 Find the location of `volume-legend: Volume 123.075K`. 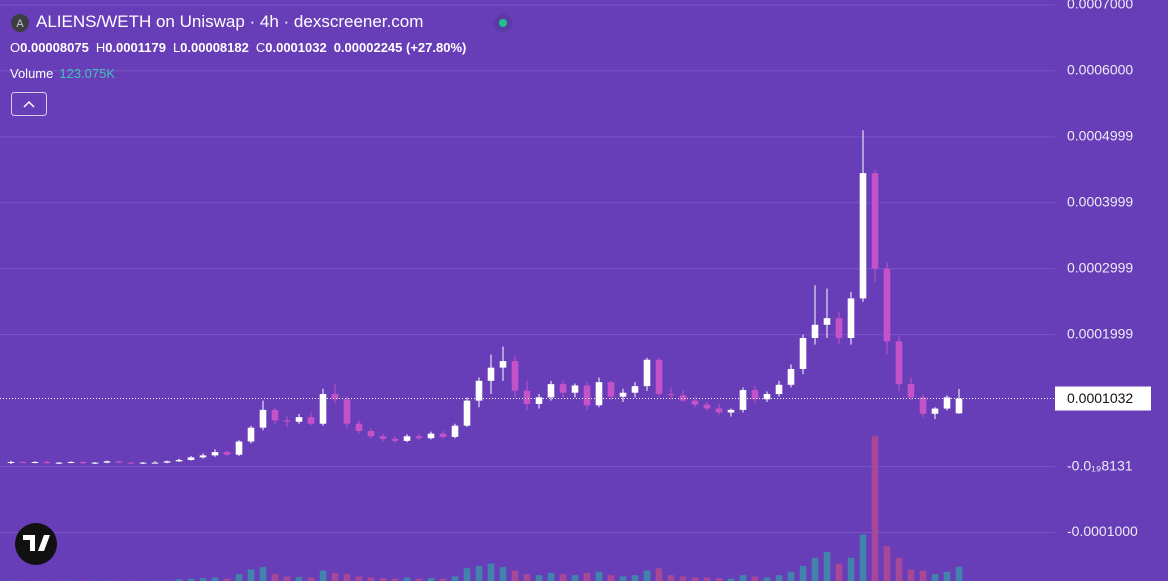

volume-legend: Volume 123.075K is located at coordinates (62, 73).